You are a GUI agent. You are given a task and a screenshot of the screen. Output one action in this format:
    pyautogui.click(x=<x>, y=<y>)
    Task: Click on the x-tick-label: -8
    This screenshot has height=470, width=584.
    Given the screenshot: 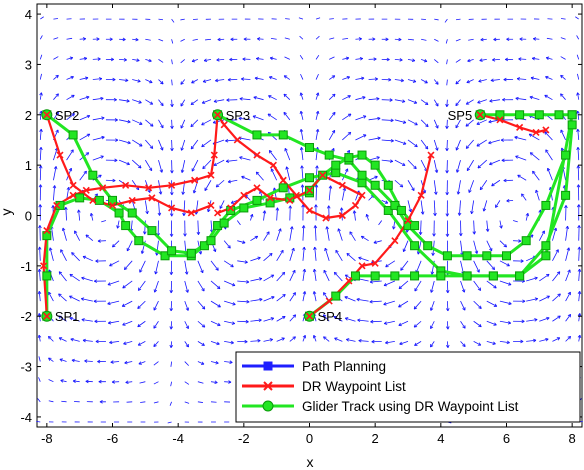 What is the action you would take?
    pyautogui.click(x=47, y=438)
    